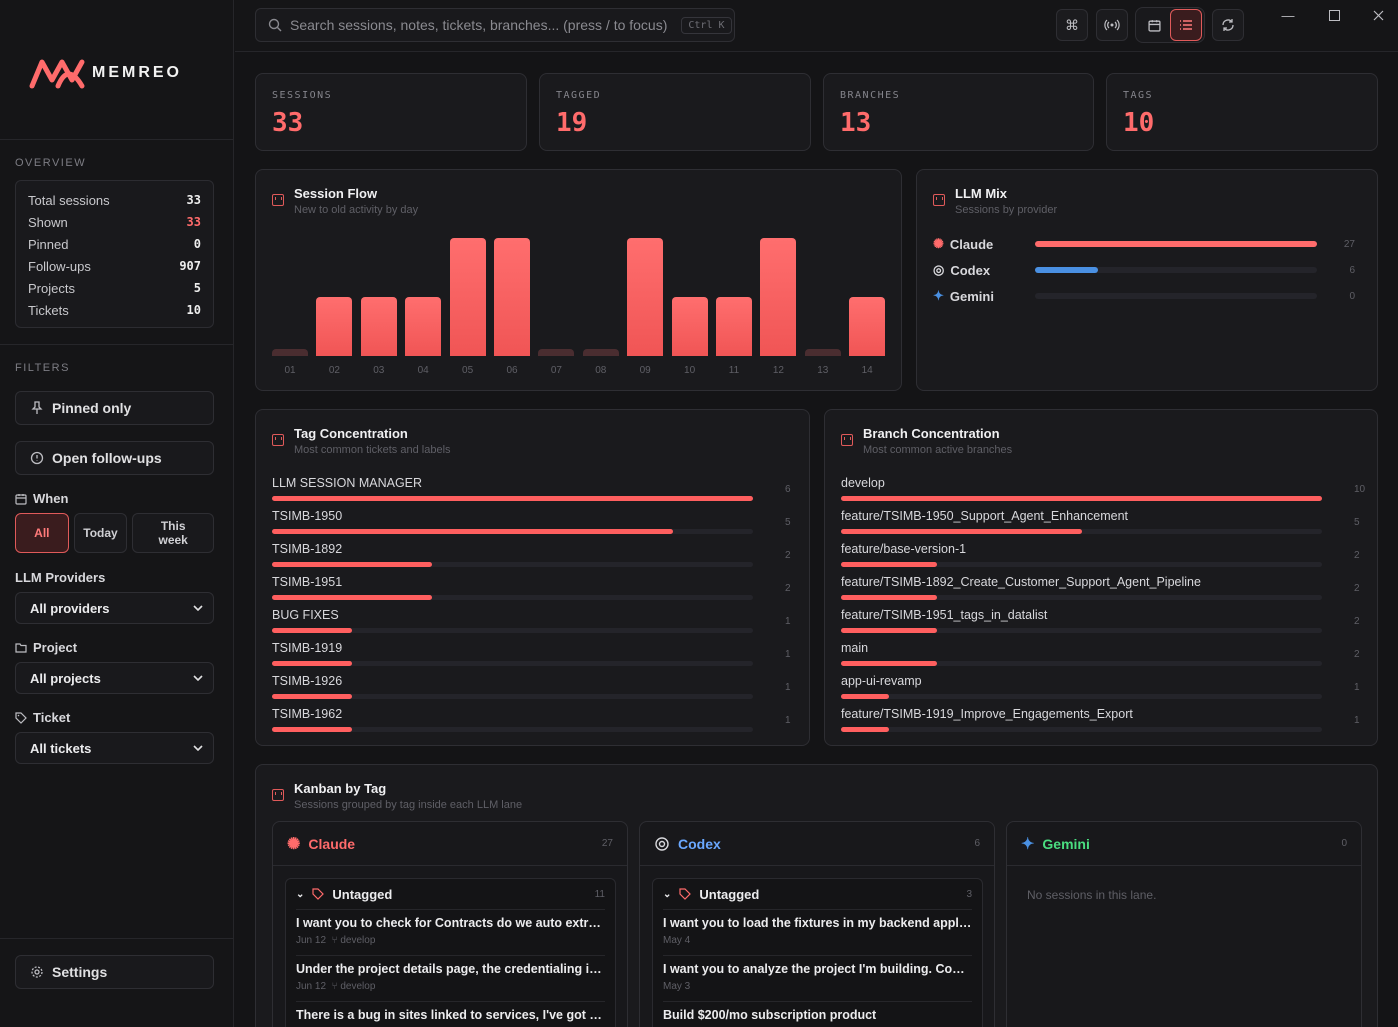 This screenshot has width=1398, height=1027. Describe the element at coordinates (531, 620) in the screenshot. I see `tags-row: BUG FIXES 1` at that location.